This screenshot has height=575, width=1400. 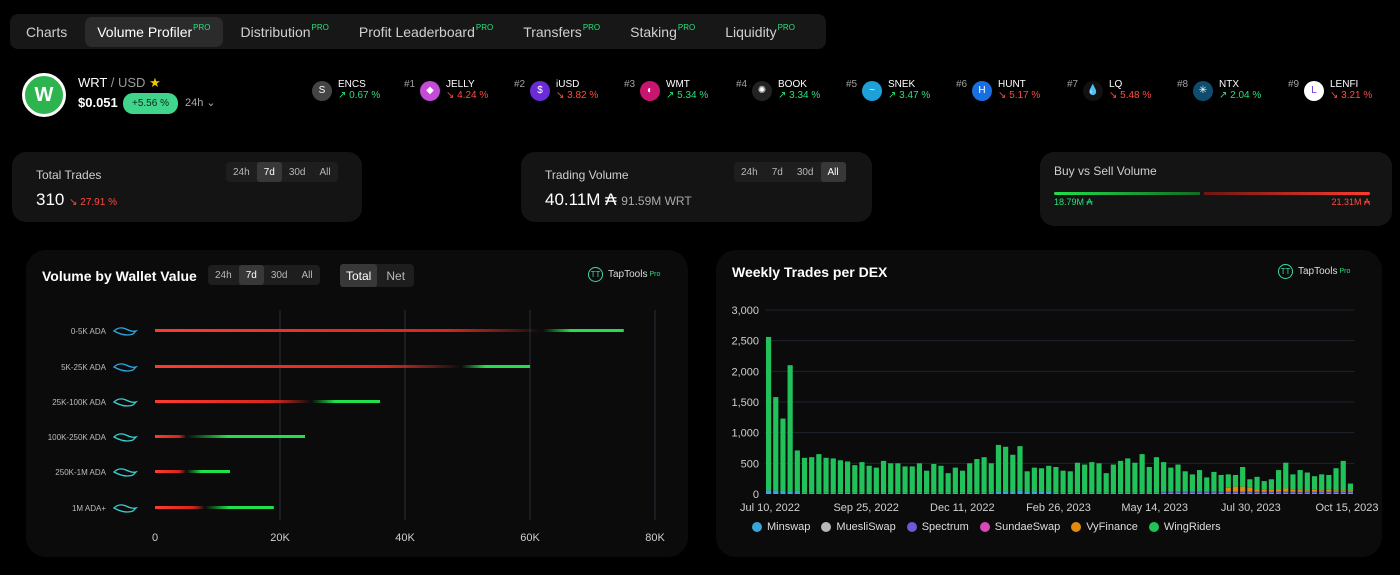 I want to click on tab-volume-profiler: Volume Profiler PRO, so click(x=154, y=31).